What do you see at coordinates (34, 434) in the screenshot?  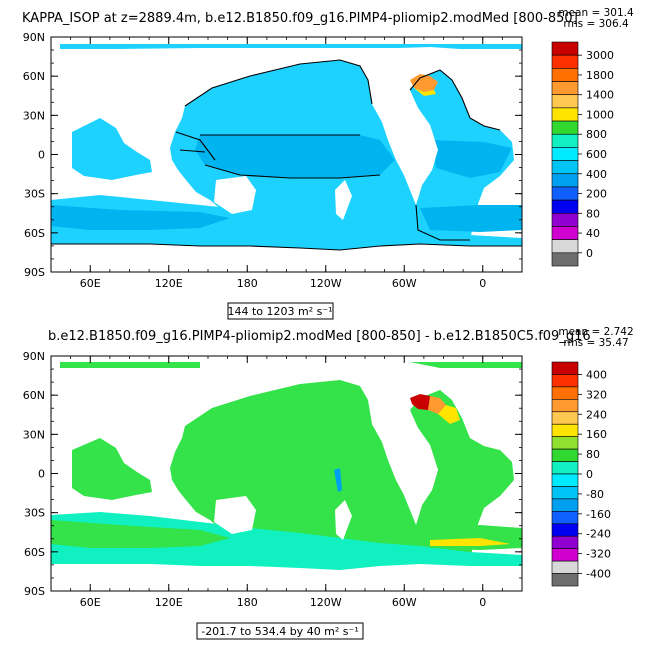 I see `y-tick-label: 30N` at bounding box center [34, 434].